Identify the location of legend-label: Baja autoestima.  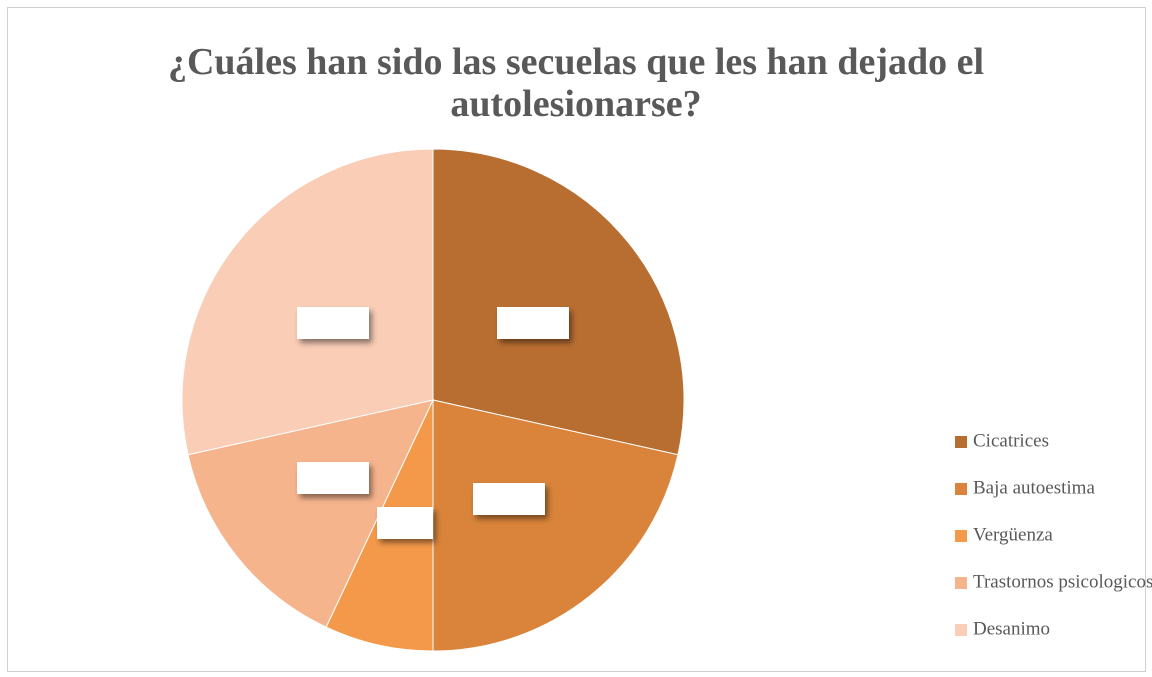
(1034, 487).